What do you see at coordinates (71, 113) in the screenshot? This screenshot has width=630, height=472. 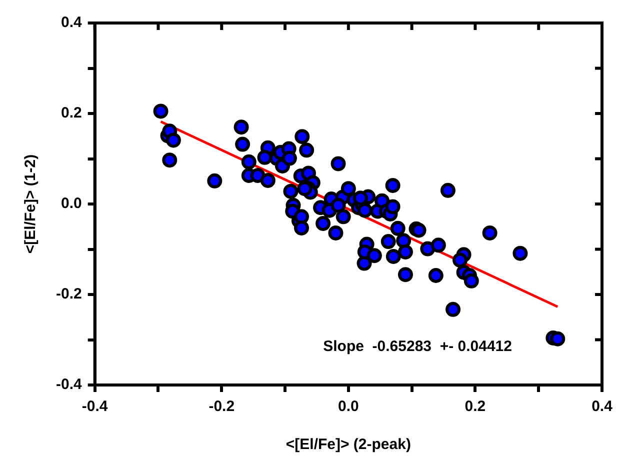 I see `y-tick-label: 0.2` at bounding box center [71, 113].